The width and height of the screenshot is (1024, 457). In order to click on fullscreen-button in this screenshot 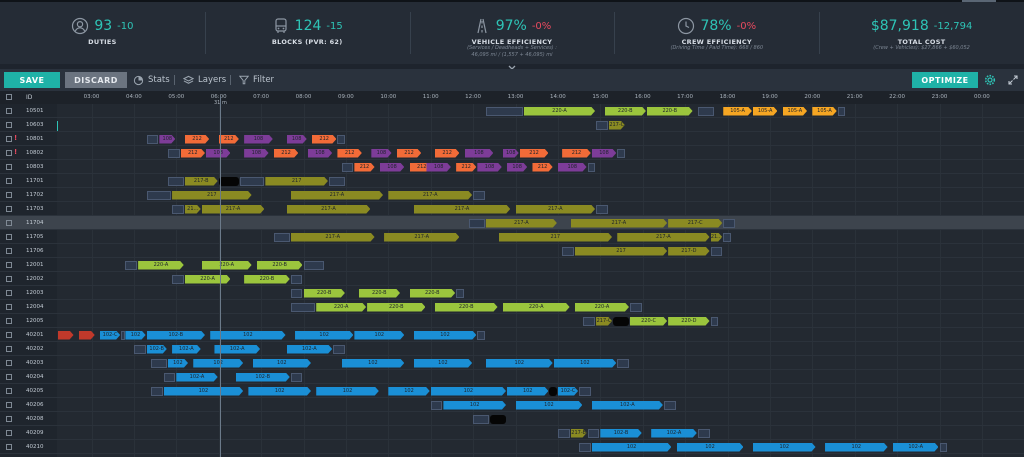, I will do `click(1013, 80)`.